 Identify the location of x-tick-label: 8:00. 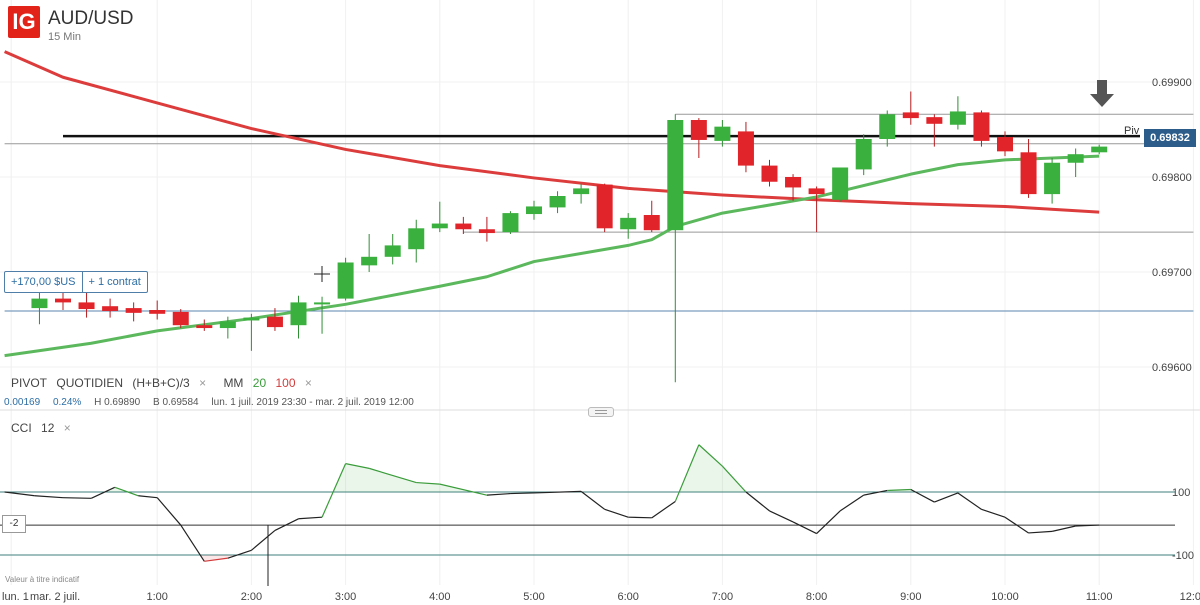
(816, 597).